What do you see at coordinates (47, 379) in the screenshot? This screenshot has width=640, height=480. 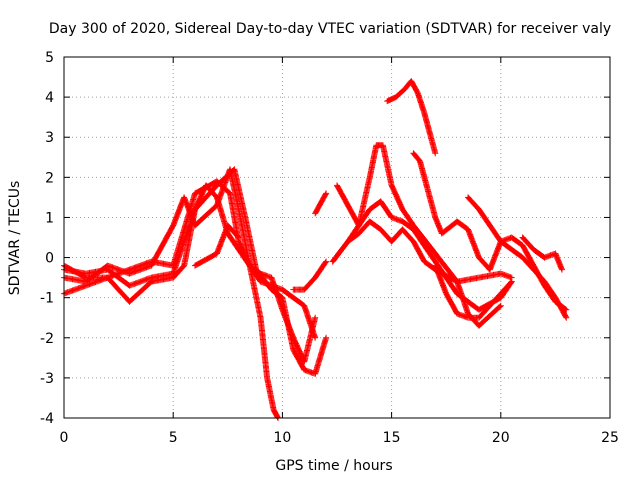 I see `y-tick-label: -3` at bounding box center [47, 379].